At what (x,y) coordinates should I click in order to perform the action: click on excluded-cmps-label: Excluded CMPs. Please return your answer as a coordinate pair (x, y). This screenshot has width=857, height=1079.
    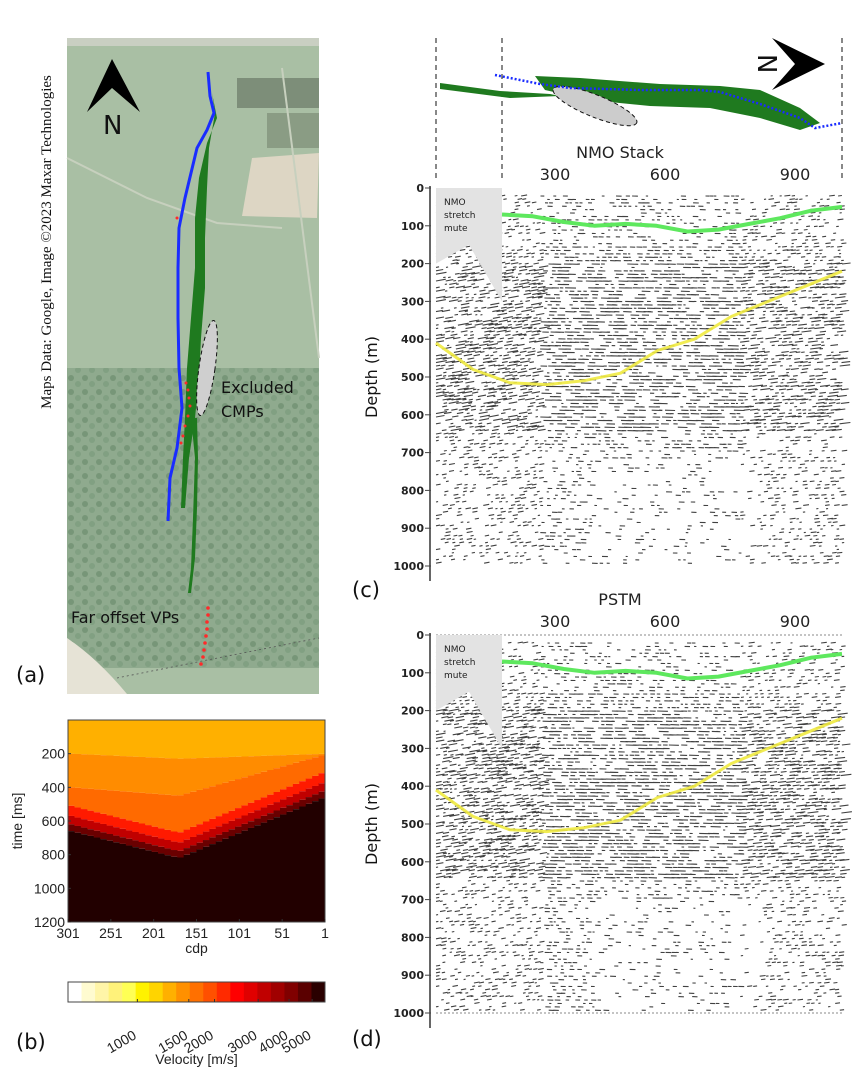
    Looking at the image, I should click on (257, 400).